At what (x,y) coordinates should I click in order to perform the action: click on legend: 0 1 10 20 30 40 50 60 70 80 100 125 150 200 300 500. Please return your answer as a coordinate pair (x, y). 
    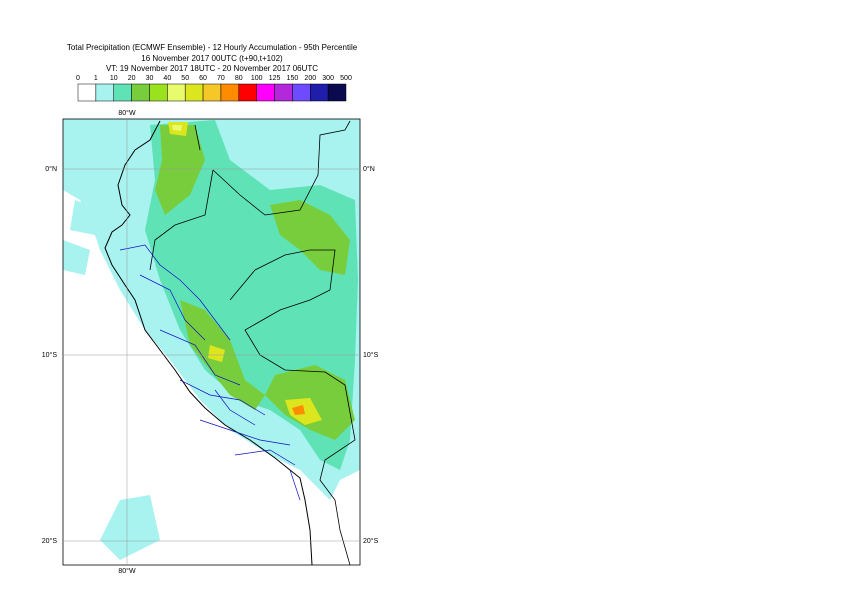
    Looking at the image, I should click on (214, 88).